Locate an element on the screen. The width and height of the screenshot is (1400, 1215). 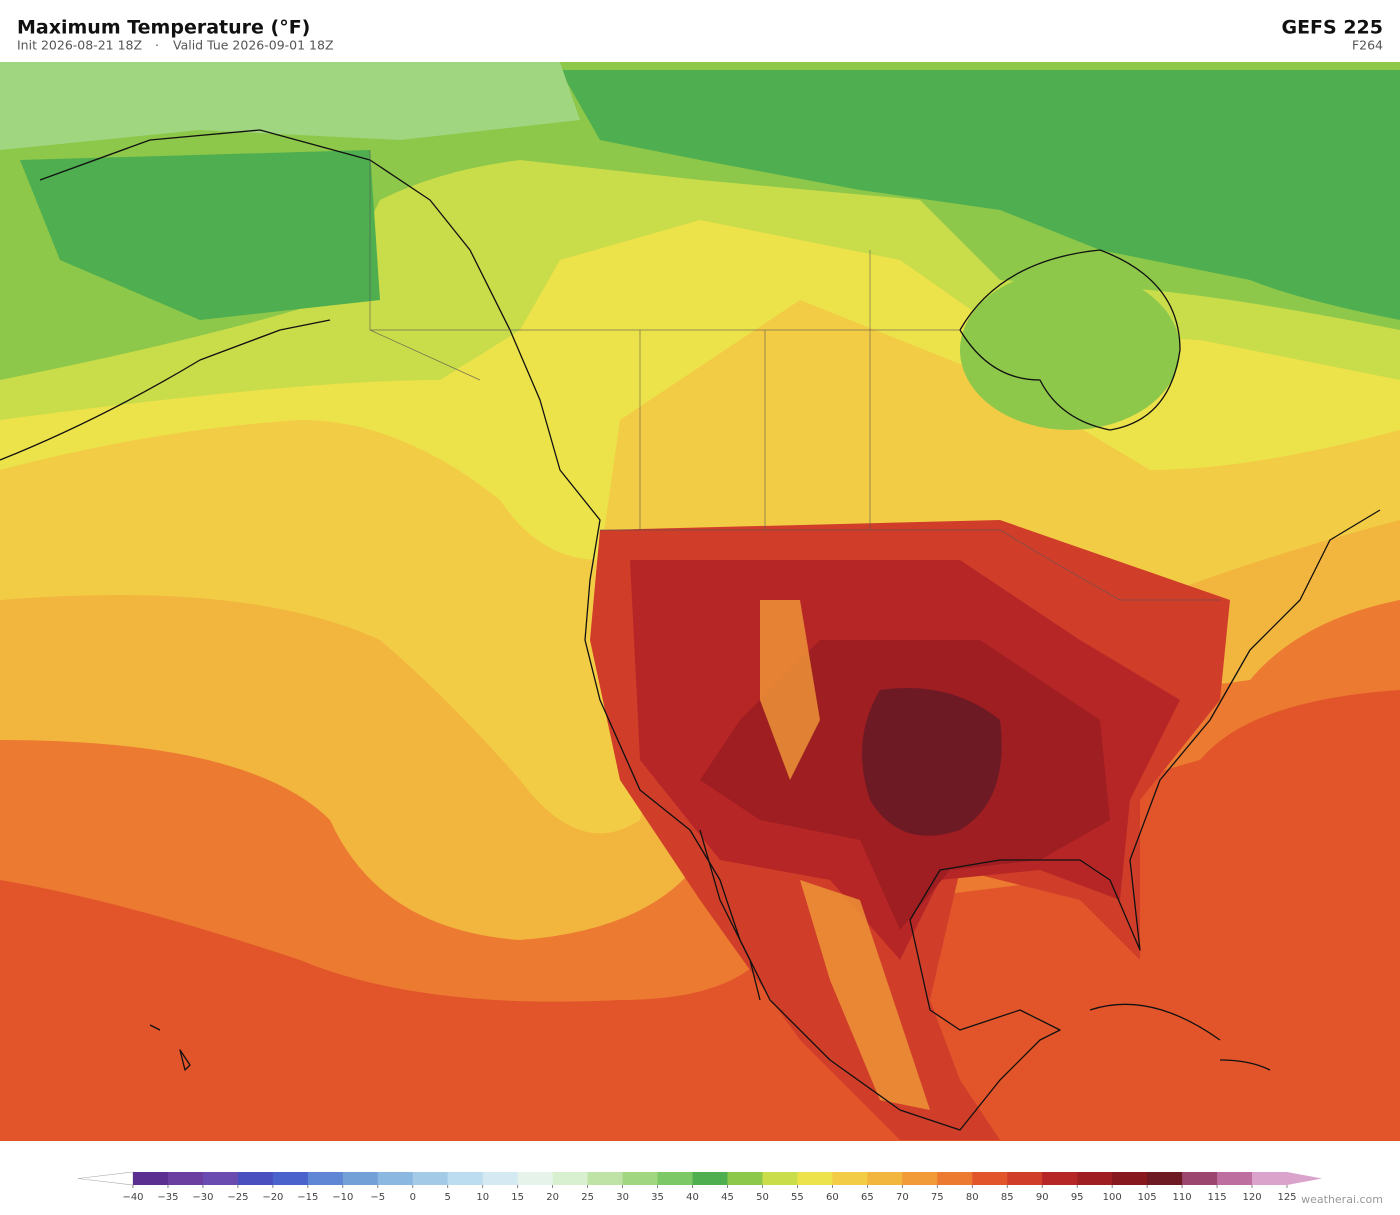
colorbar-tick-label: −30 is located at coordinates (202, 1197).